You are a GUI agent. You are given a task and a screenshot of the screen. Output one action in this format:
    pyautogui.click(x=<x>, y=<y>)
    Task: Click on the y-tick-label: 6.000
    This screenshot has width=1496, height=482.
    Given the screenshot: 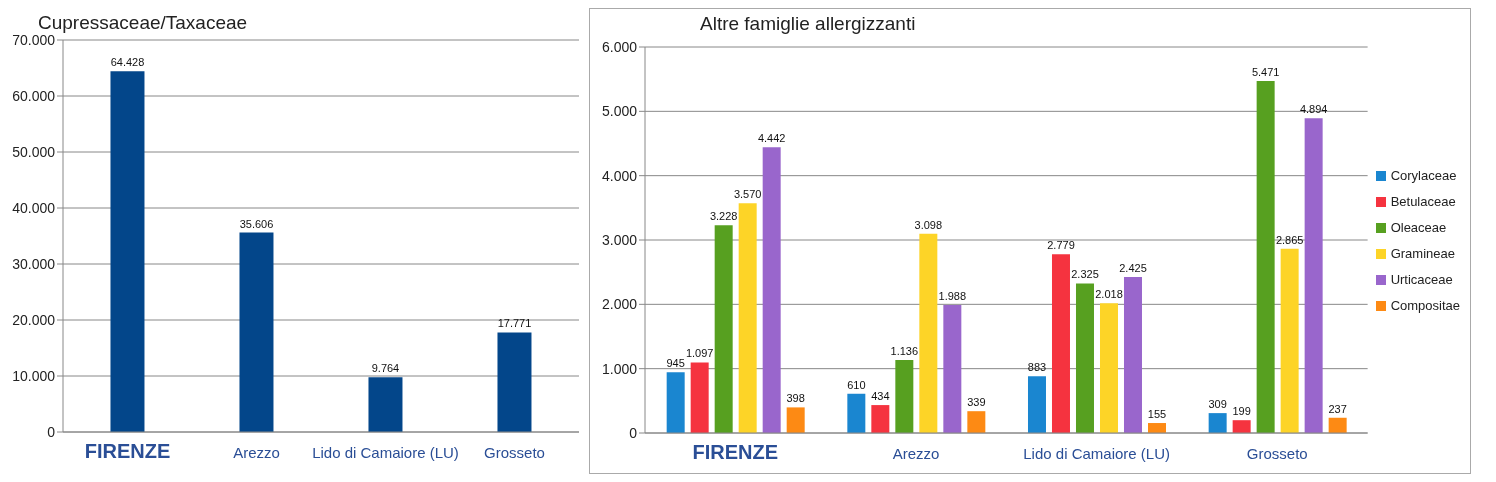 What is the action you would take?
    pyautogui.click(x=619, y=46)
    